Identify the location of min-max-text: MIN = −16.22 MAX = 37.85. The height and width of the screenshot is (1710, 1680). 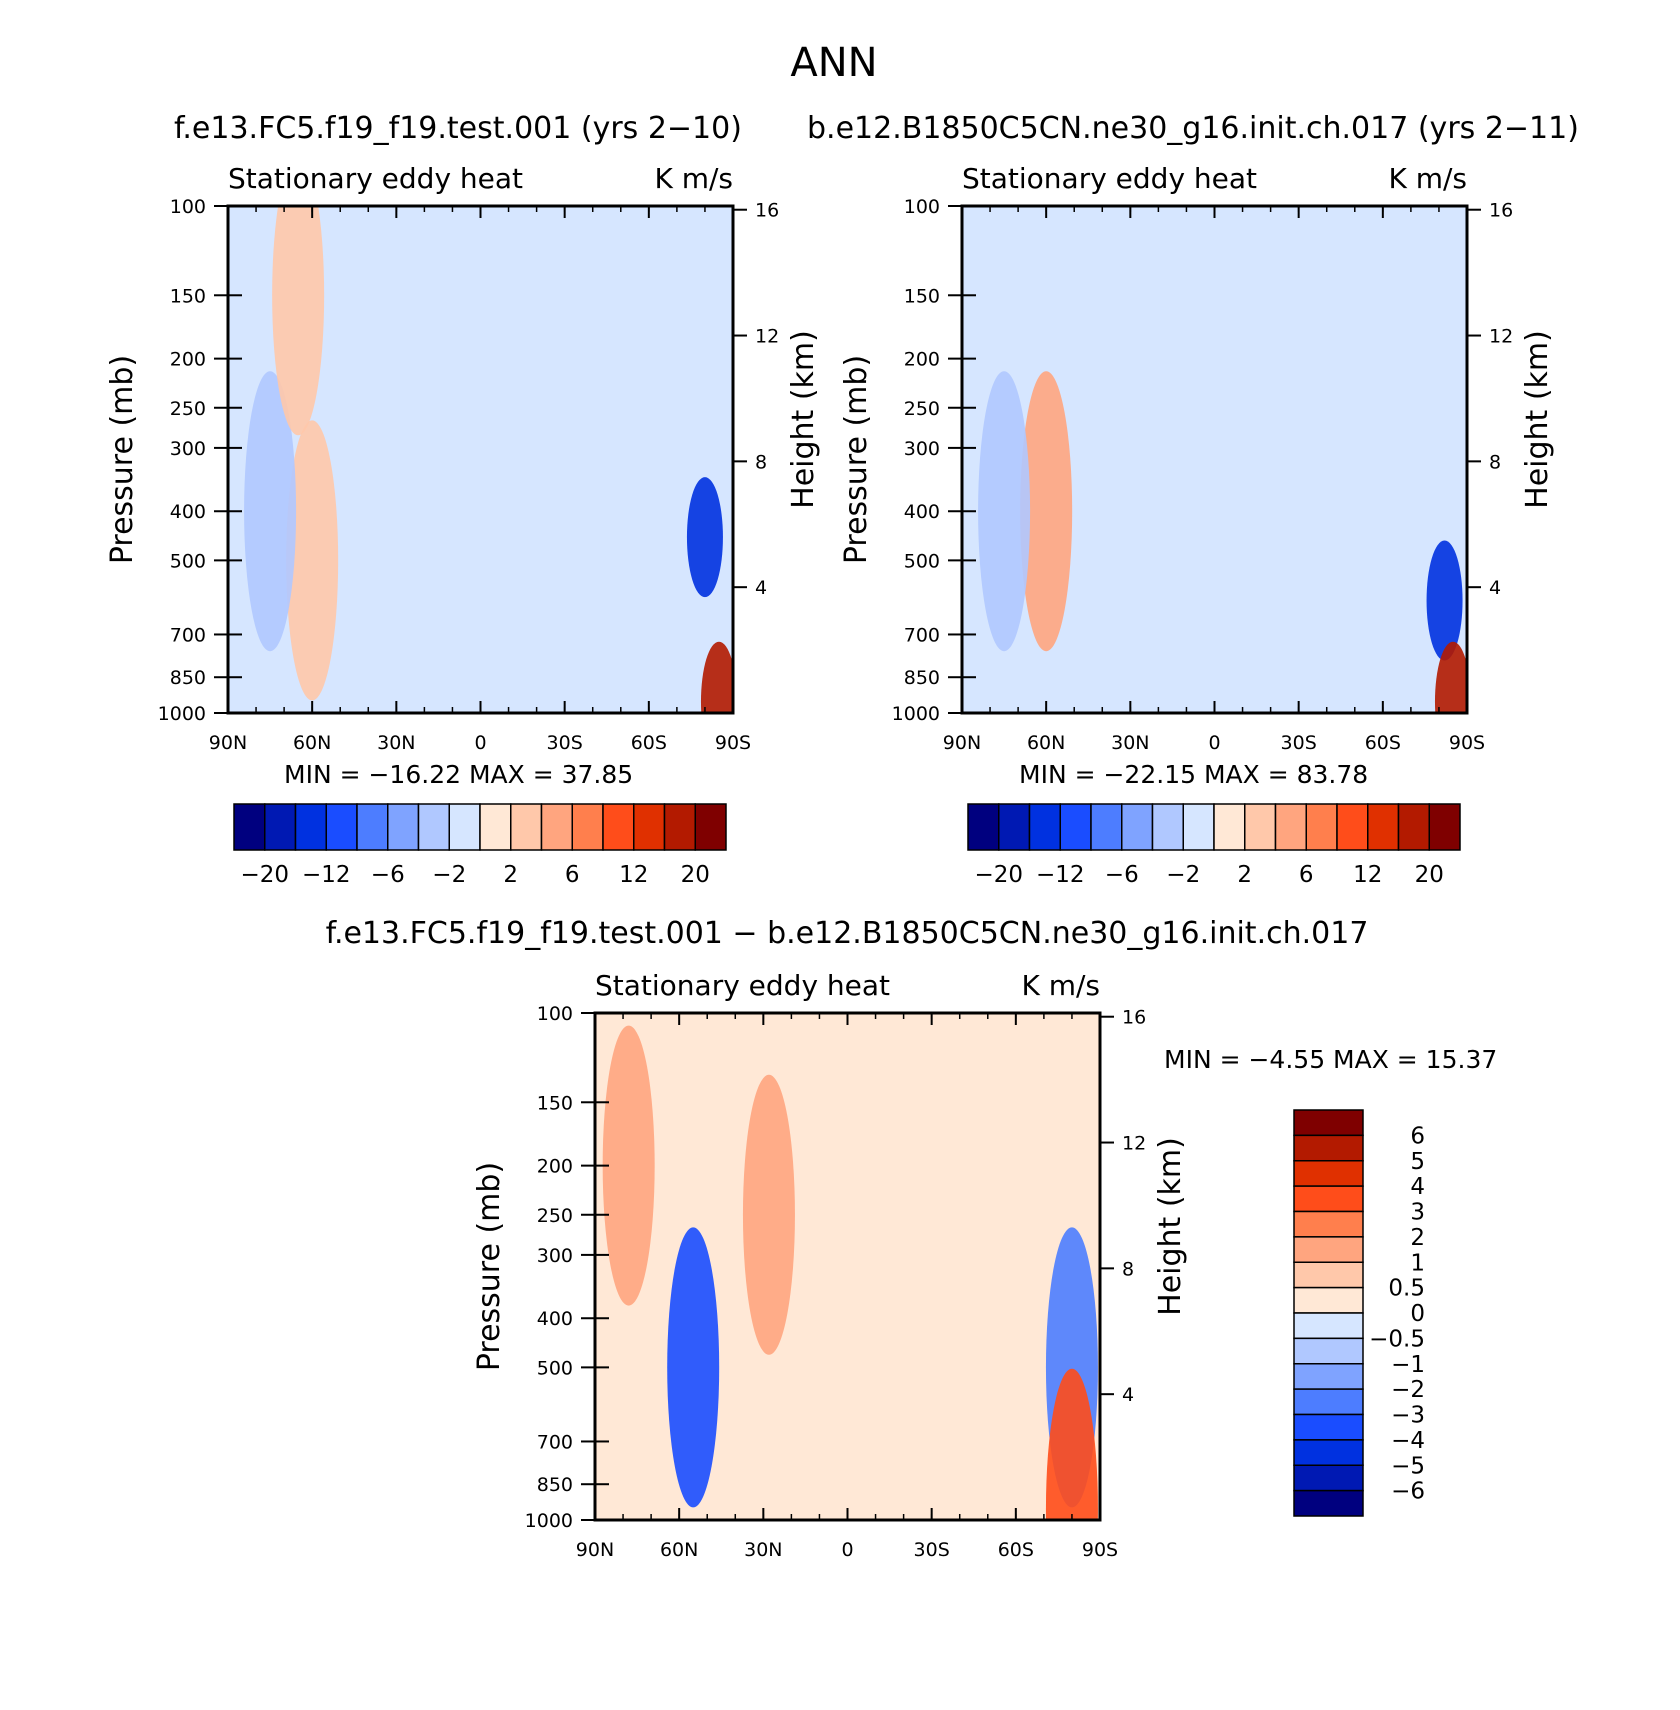
(458, 774).